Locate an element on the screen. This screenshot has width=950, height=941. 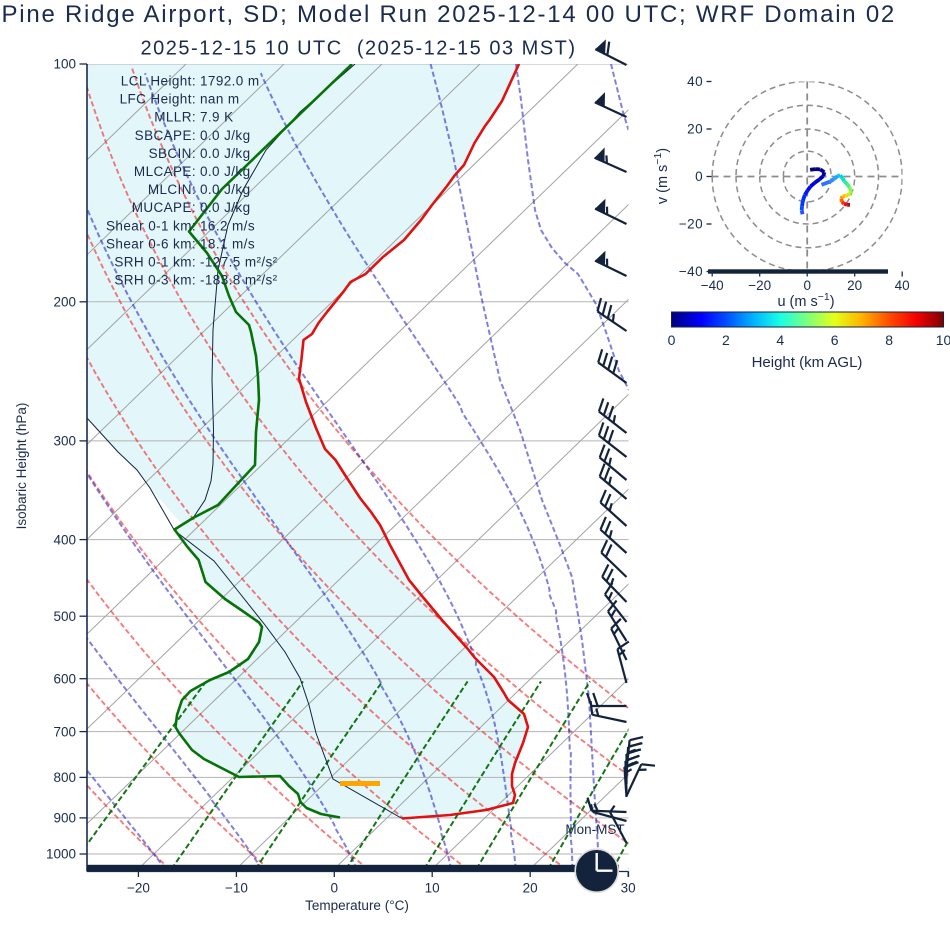
svg-text: 700 is located at coordinates (64, 731).